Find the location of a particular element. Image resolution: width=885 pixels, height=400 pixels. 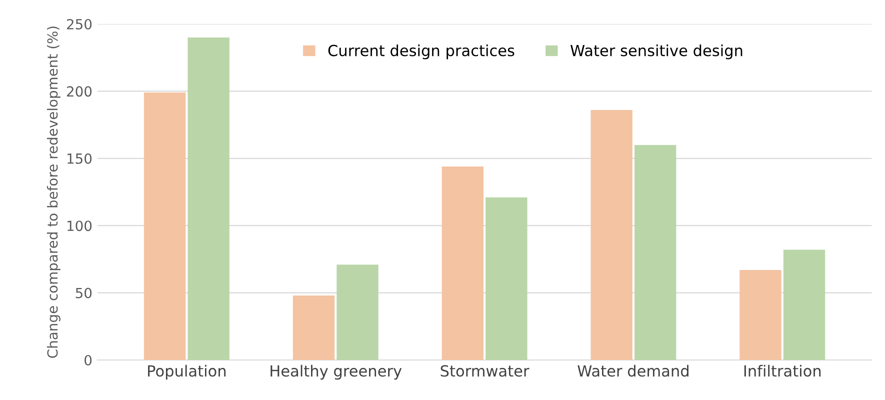

x-tick-label: Stormwater is located at coordinates (485, 371).